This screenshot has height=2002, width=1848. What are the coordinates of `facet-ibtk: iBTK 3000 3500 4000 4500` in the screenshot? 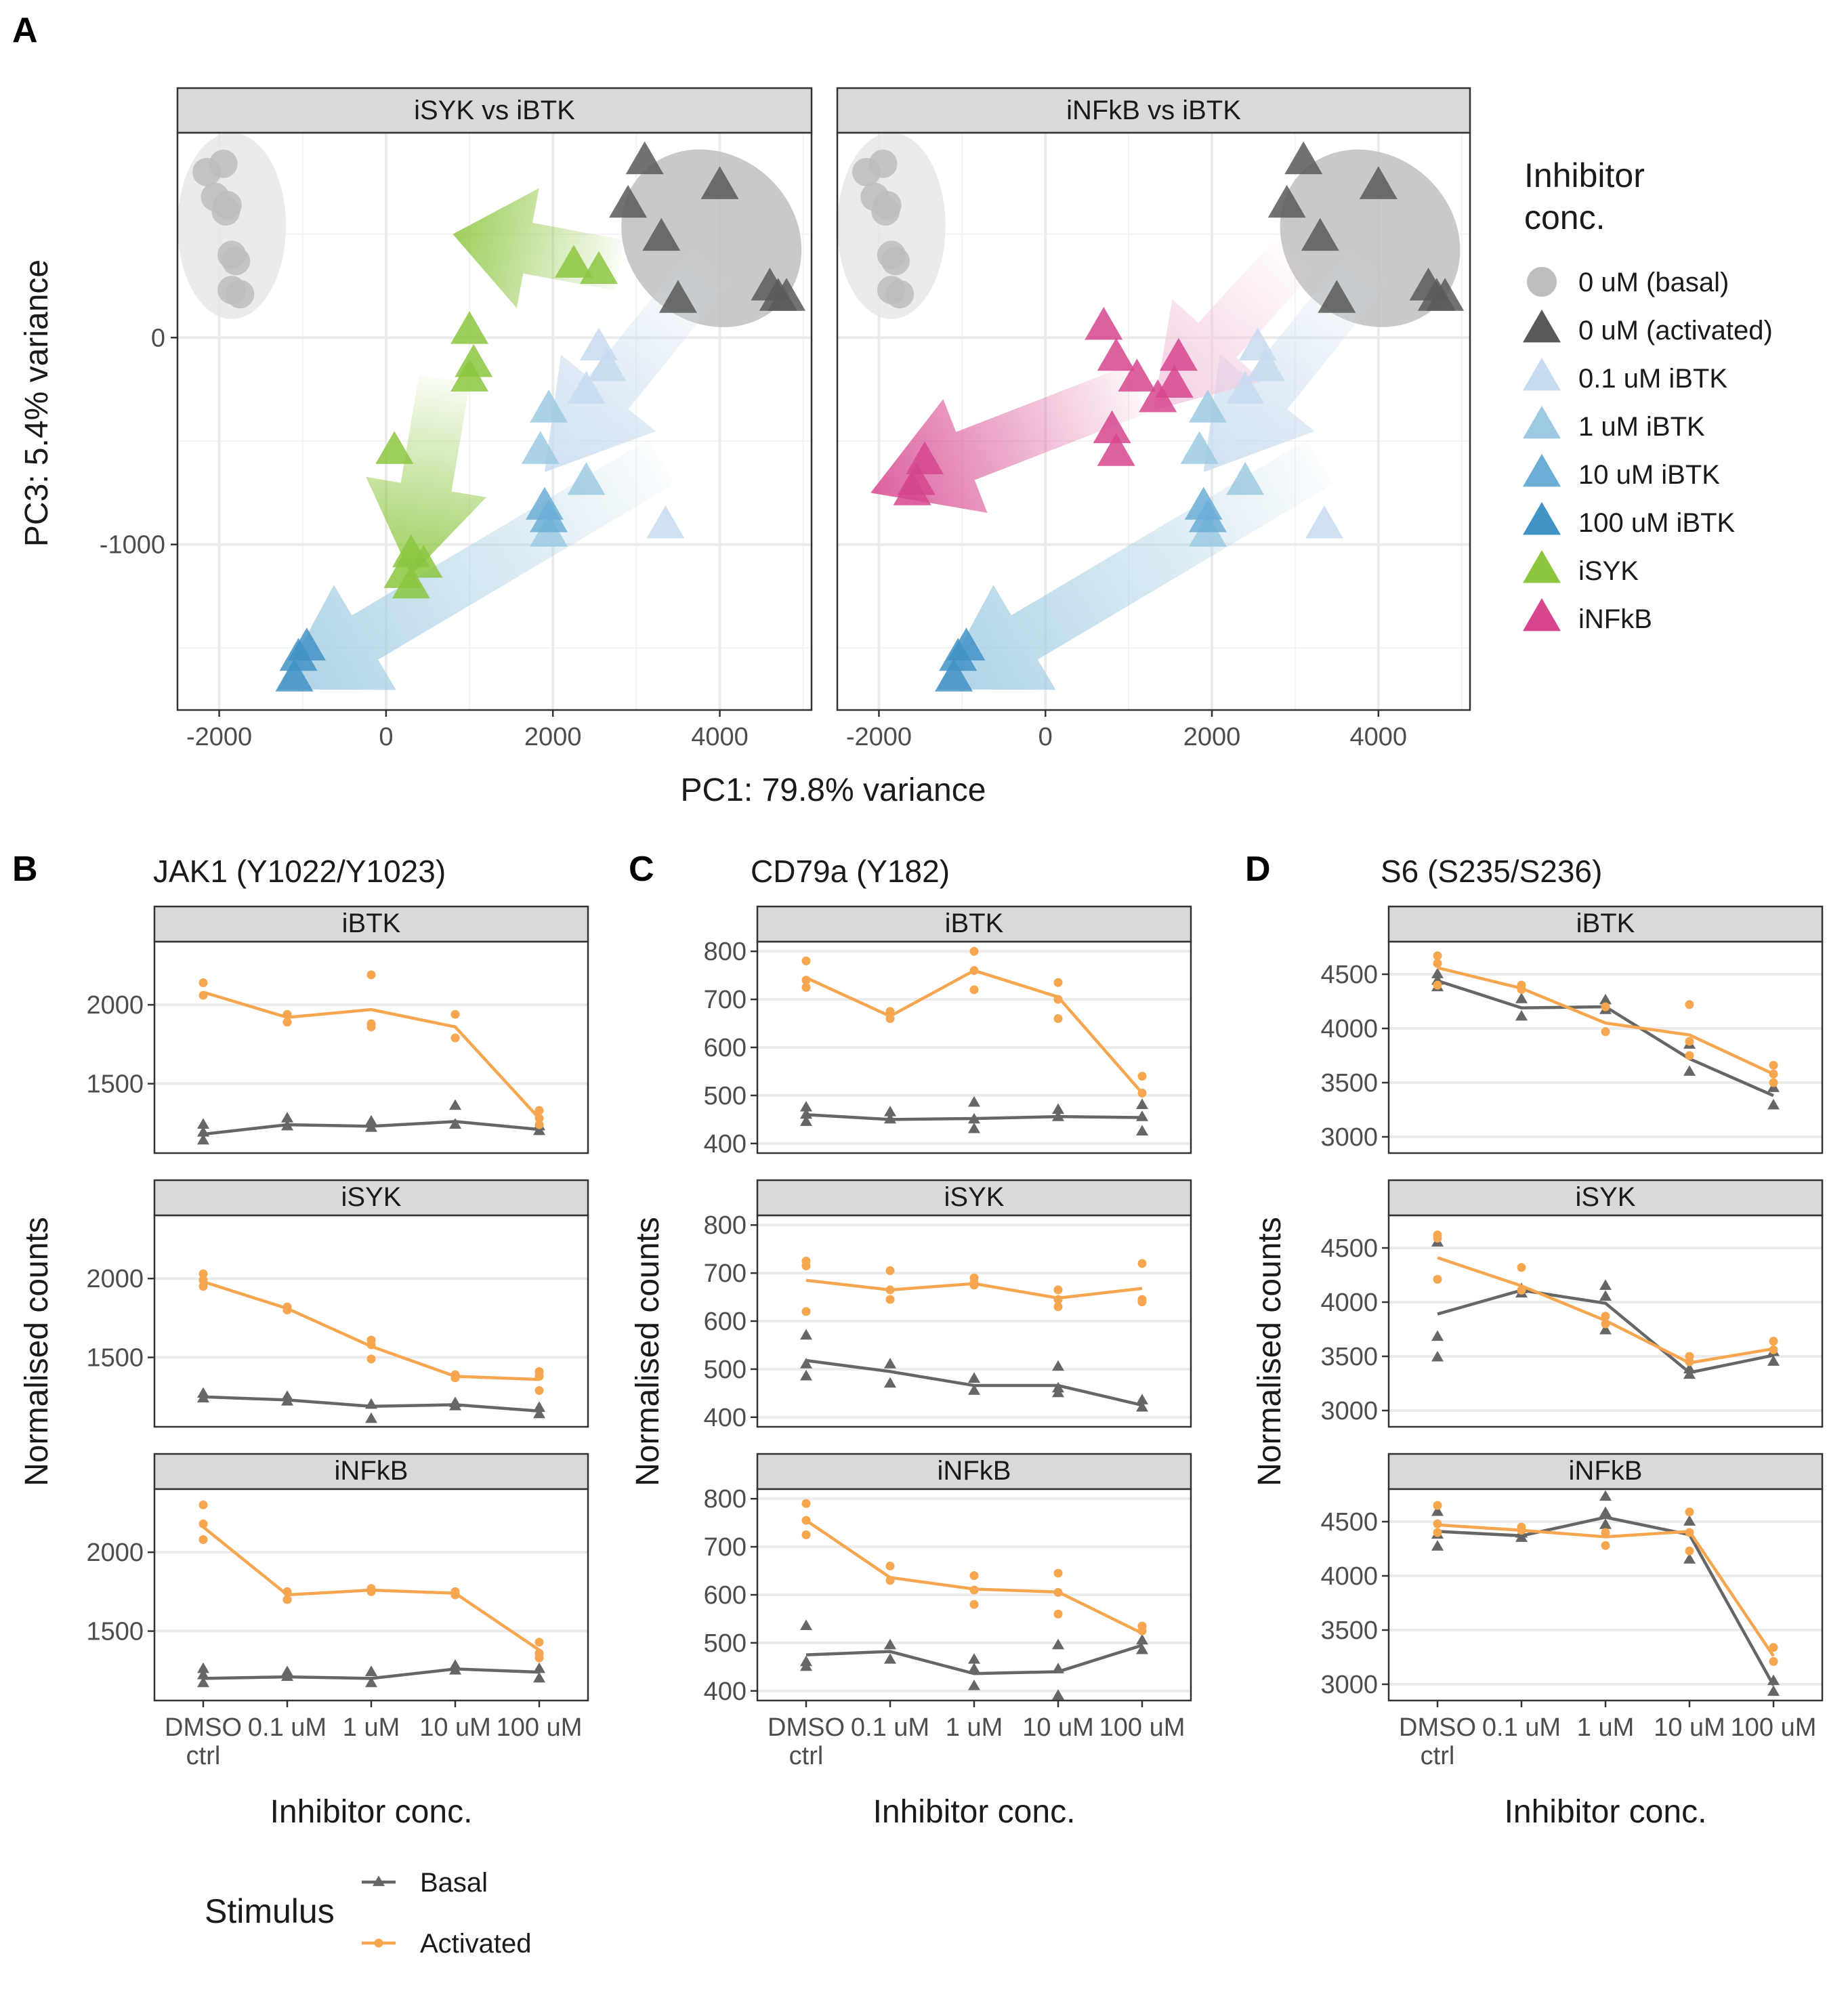 It's located at (1572, 1029).